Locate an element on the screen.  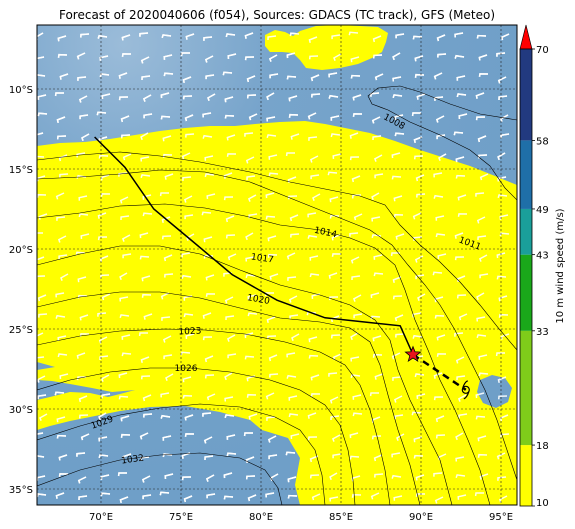
lat-tick-label: 30°S is located at coordinates (21, 410).